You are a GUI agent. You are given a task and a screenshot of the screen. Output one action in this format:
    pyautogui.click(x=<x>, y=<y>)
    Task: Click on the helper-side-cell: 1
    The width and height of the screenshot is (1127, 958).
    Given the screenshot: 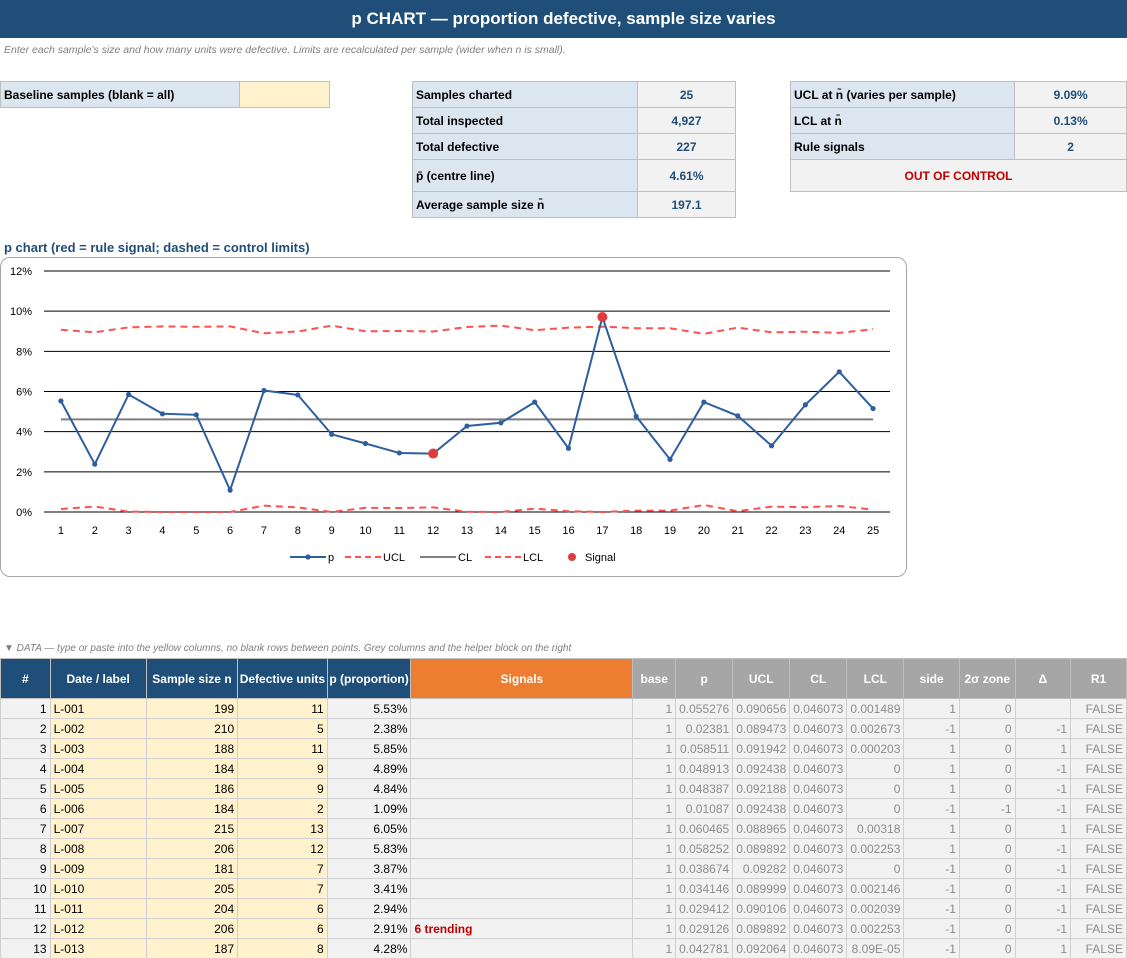 What is the action you would take?
    pyautogui.click(x=931, y=848)
    